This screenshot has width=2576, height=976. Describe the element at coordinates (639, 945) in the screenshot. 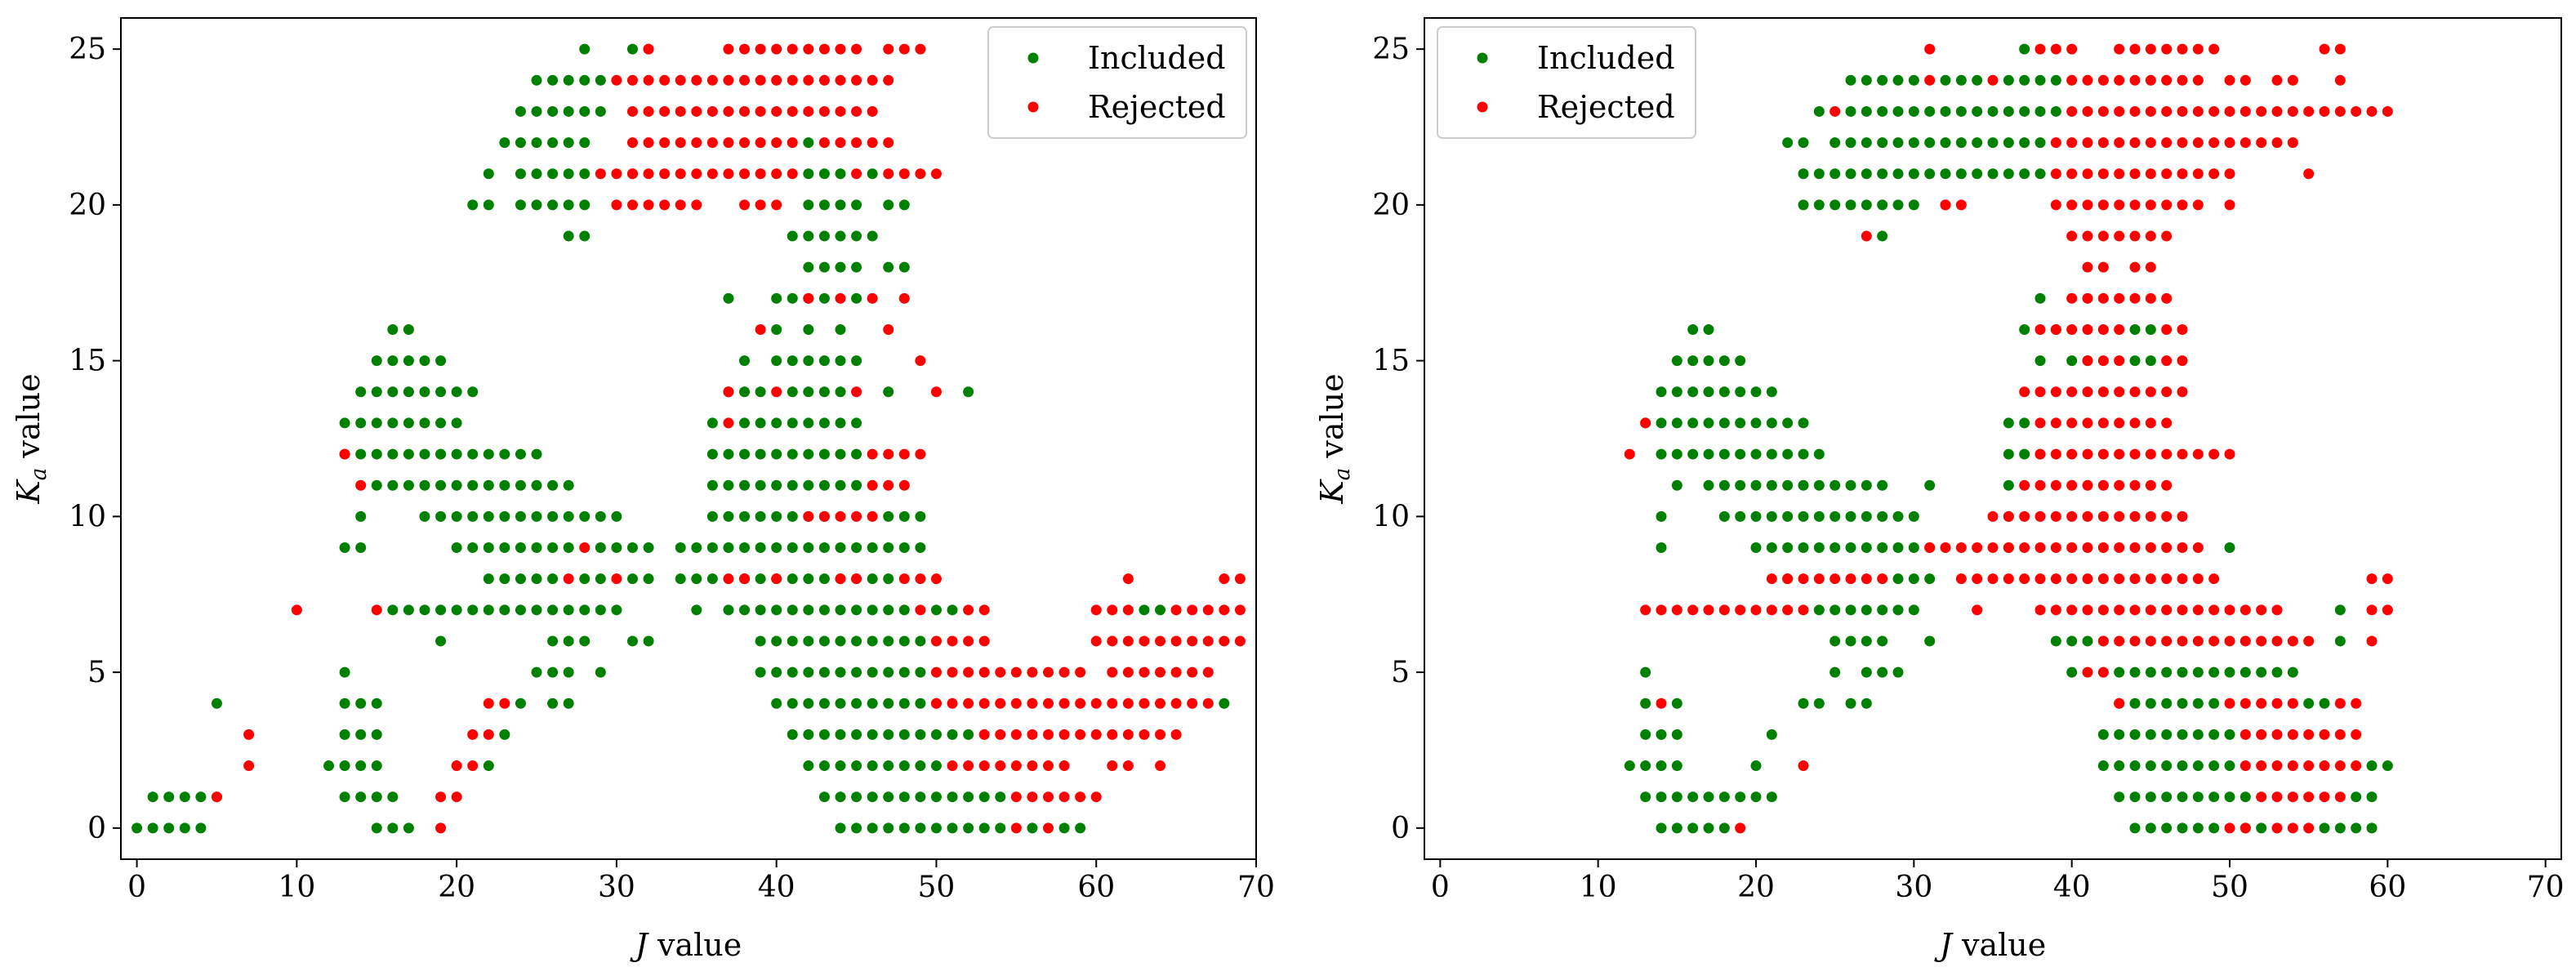

I see `x-axis-label-var: J` at that location.